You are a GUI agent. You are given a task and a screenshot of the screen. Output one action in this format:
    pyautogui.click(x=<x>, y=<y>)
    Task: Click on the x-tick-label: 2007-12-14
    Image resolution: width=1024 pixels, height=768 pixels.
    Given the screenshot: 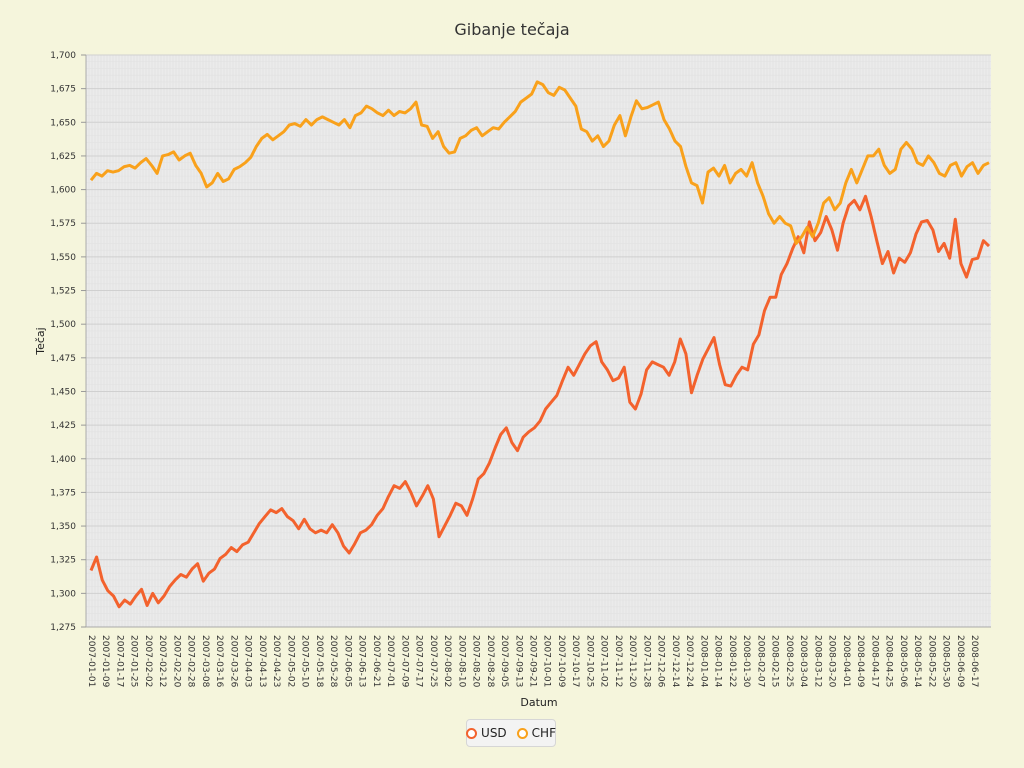 What is the action you would take?
    pyautogui.click(x=675, y=661)
    